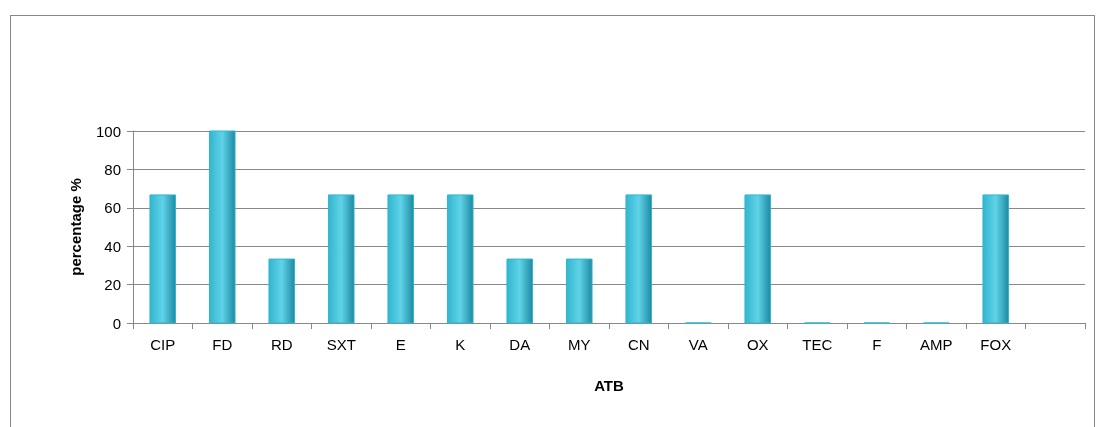 This screenshot has width=1108, height=427. I want to click on x-tick-label: VA, so click(698, 344).